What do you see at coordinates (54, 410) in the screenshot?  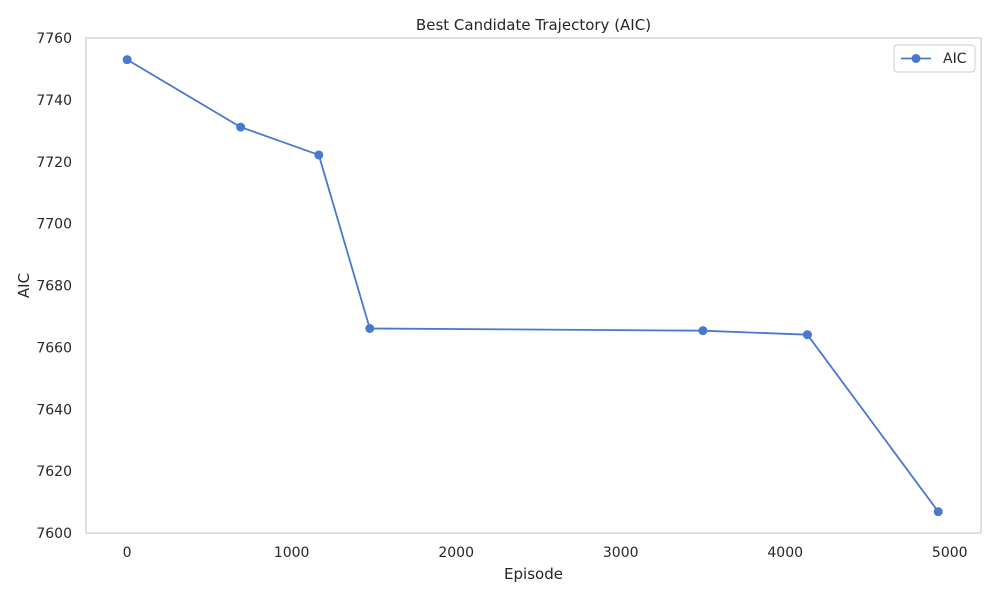 I see `y-tick-label: 7640` at bounding box center [54, 410].